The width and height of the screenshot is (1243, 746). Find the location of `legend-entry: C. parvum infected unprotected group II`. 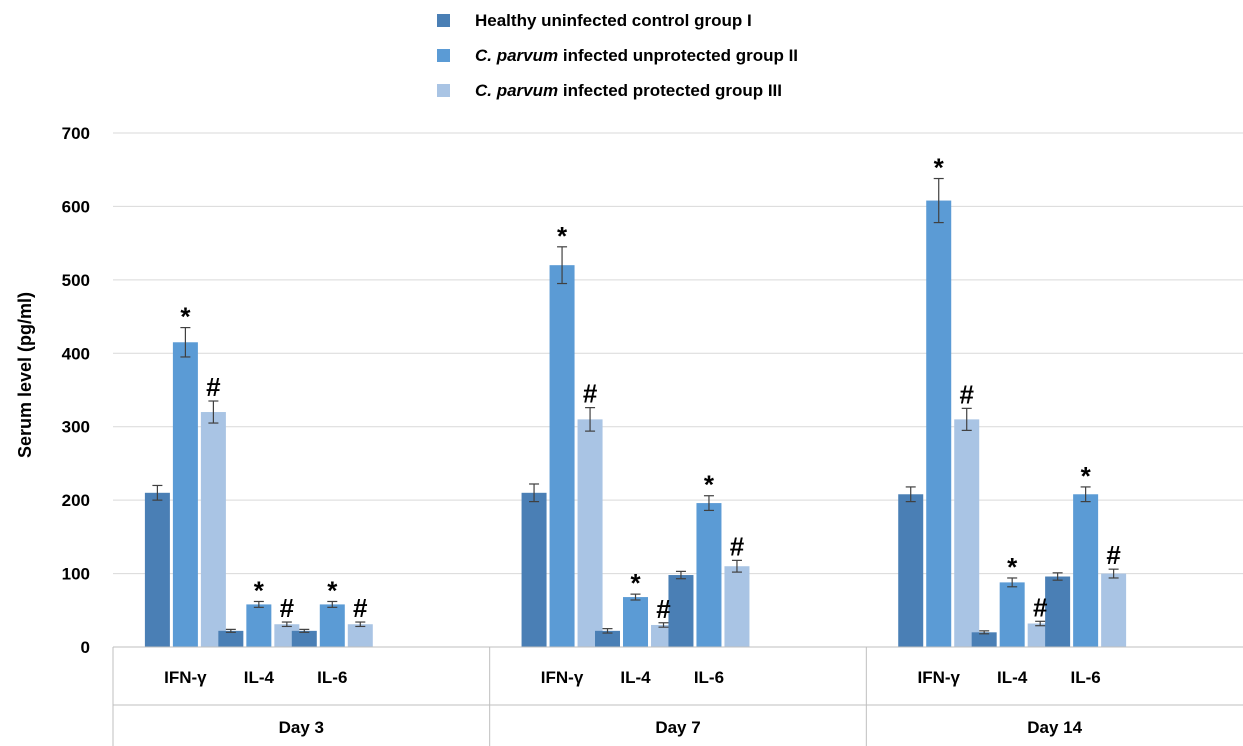

legend-entry: C. parvum infected unprotected group II is located at coordinates (636, 55).